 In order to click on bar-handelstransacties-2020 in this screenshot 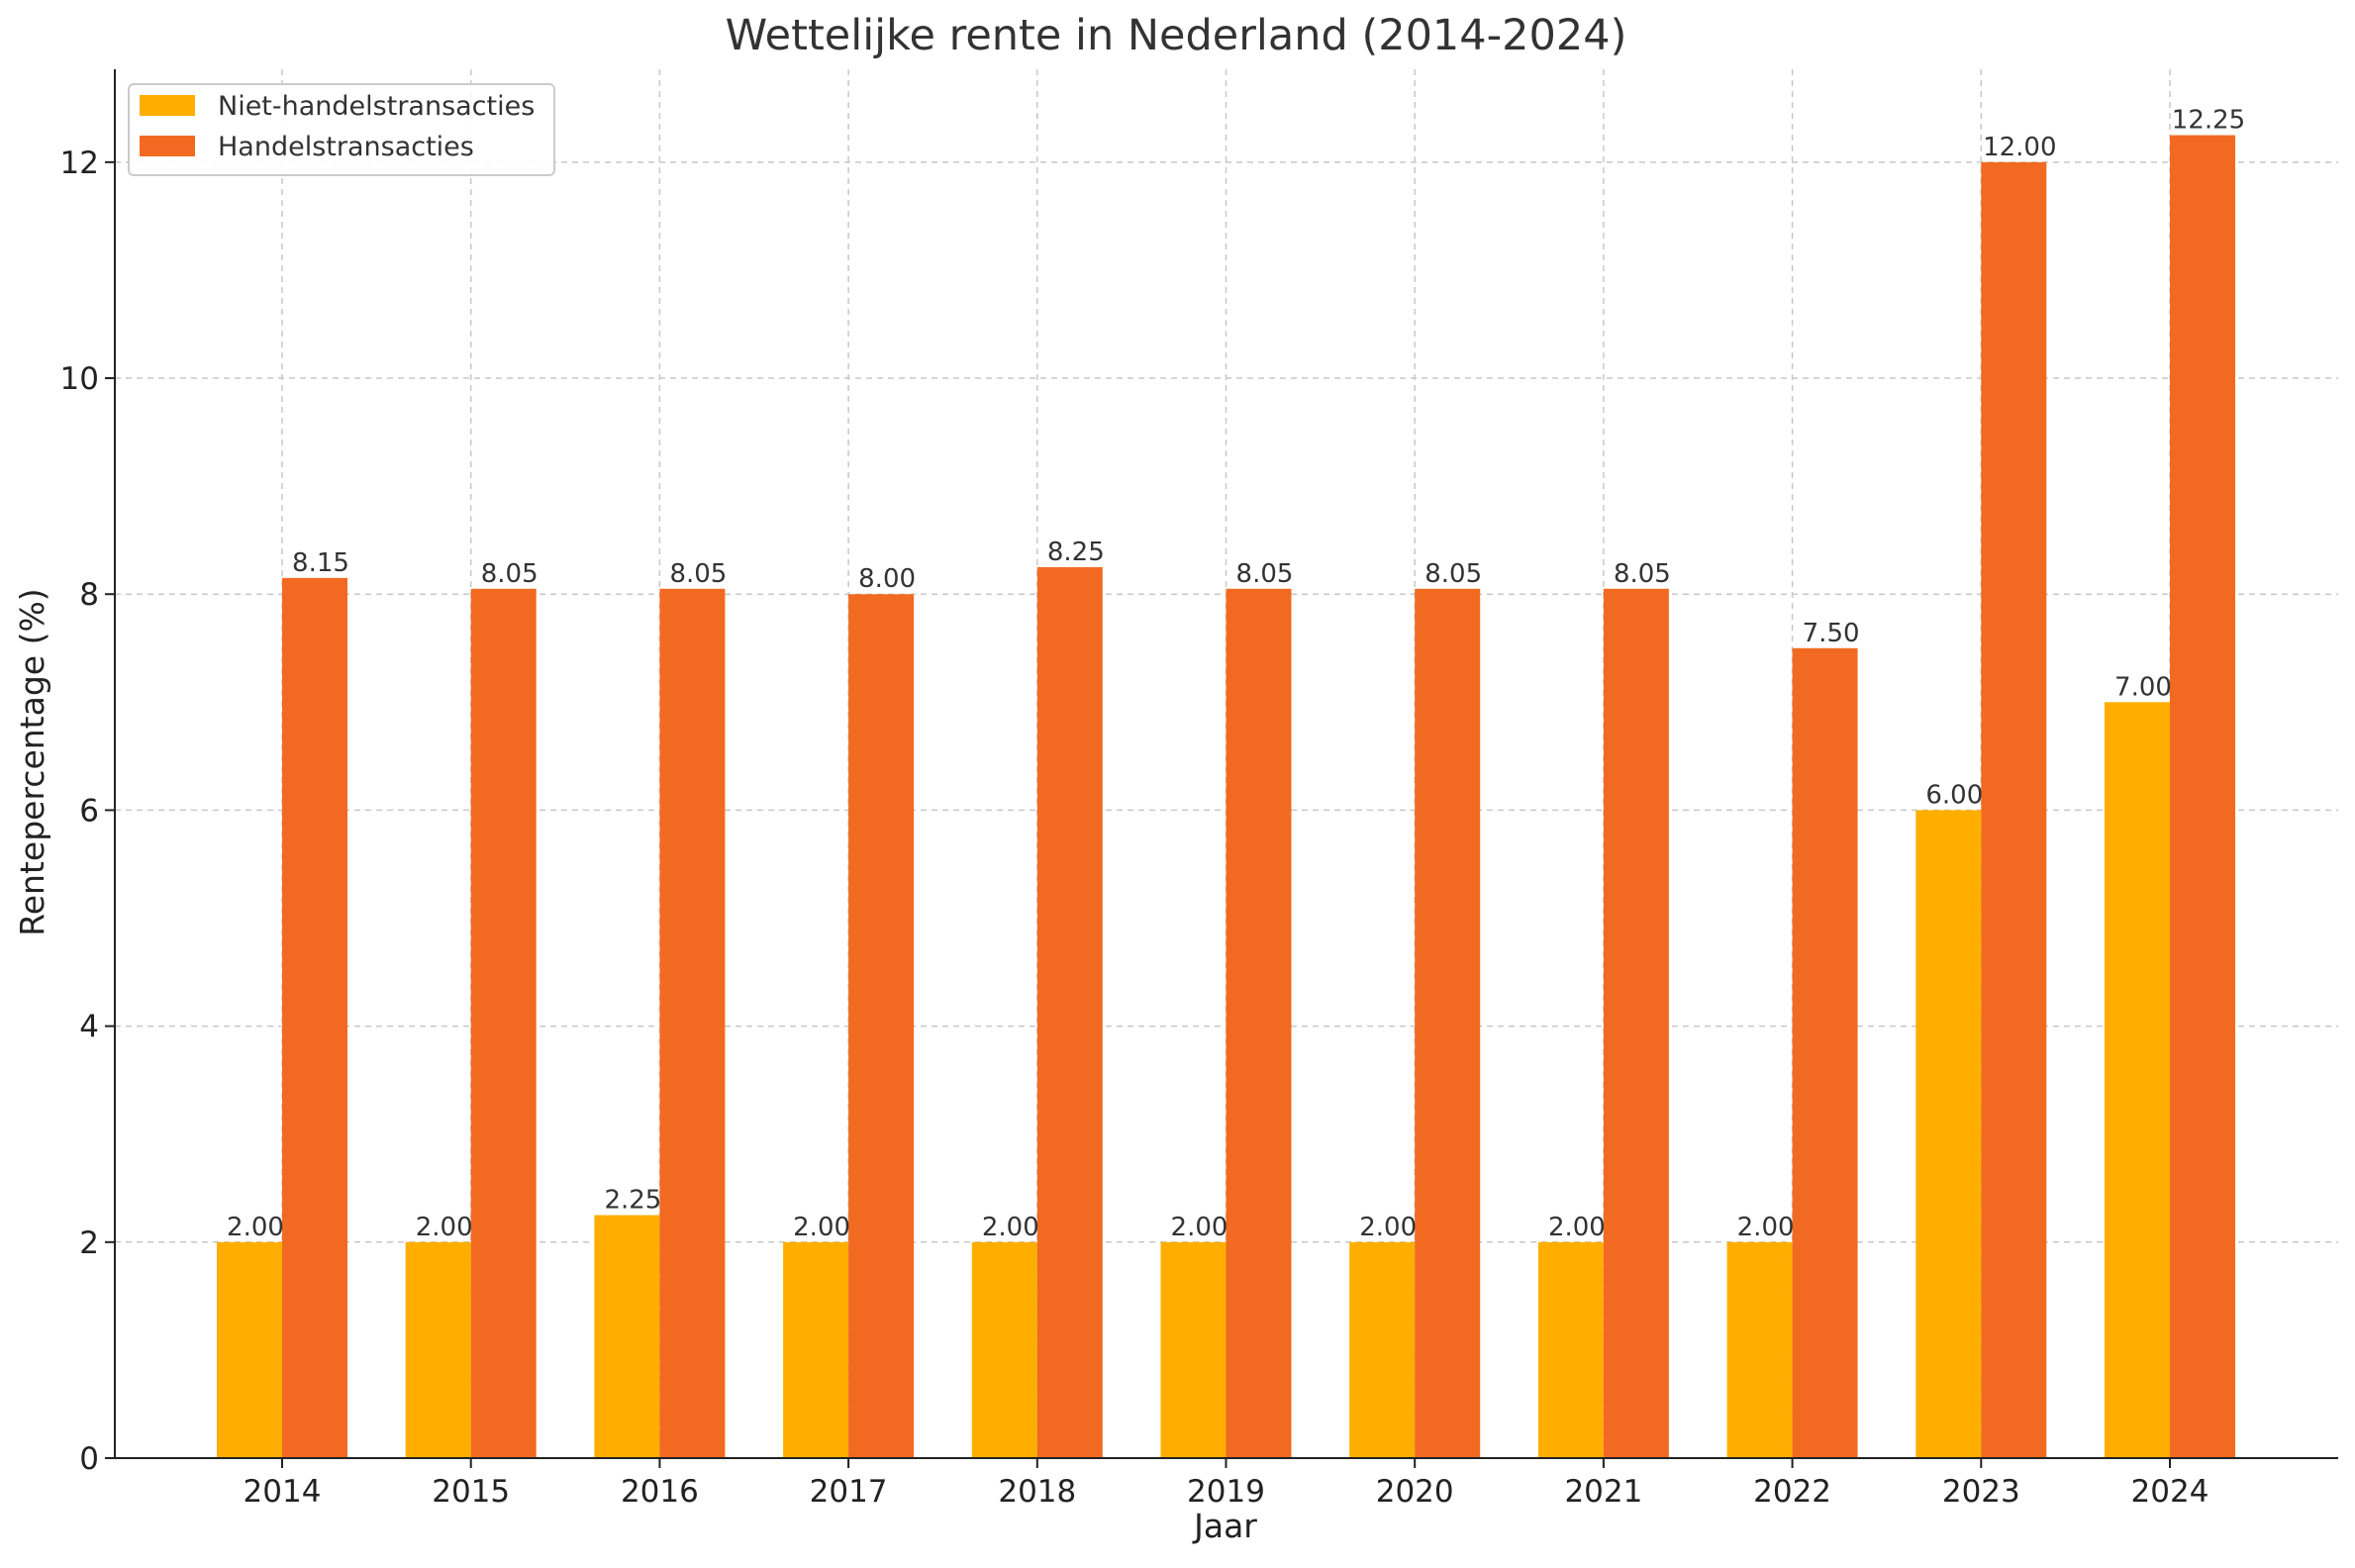, I will do `click(1448, 1023)`.